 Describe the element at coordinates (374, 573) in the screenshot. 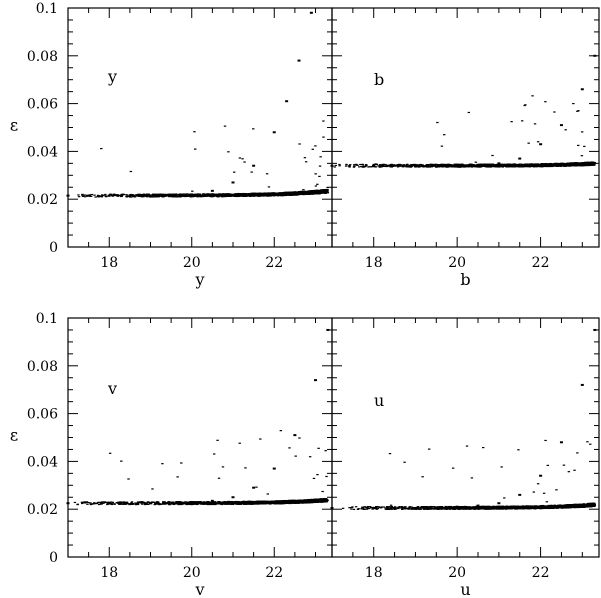

I see `x-tick-label: 18` at that location.